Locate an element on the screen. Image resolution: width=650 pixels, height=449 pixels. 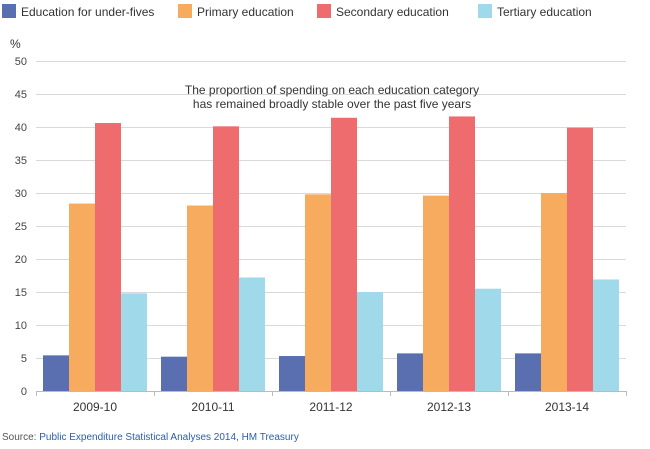
legend-label: Secondary education is located at coordinates (392, 12).